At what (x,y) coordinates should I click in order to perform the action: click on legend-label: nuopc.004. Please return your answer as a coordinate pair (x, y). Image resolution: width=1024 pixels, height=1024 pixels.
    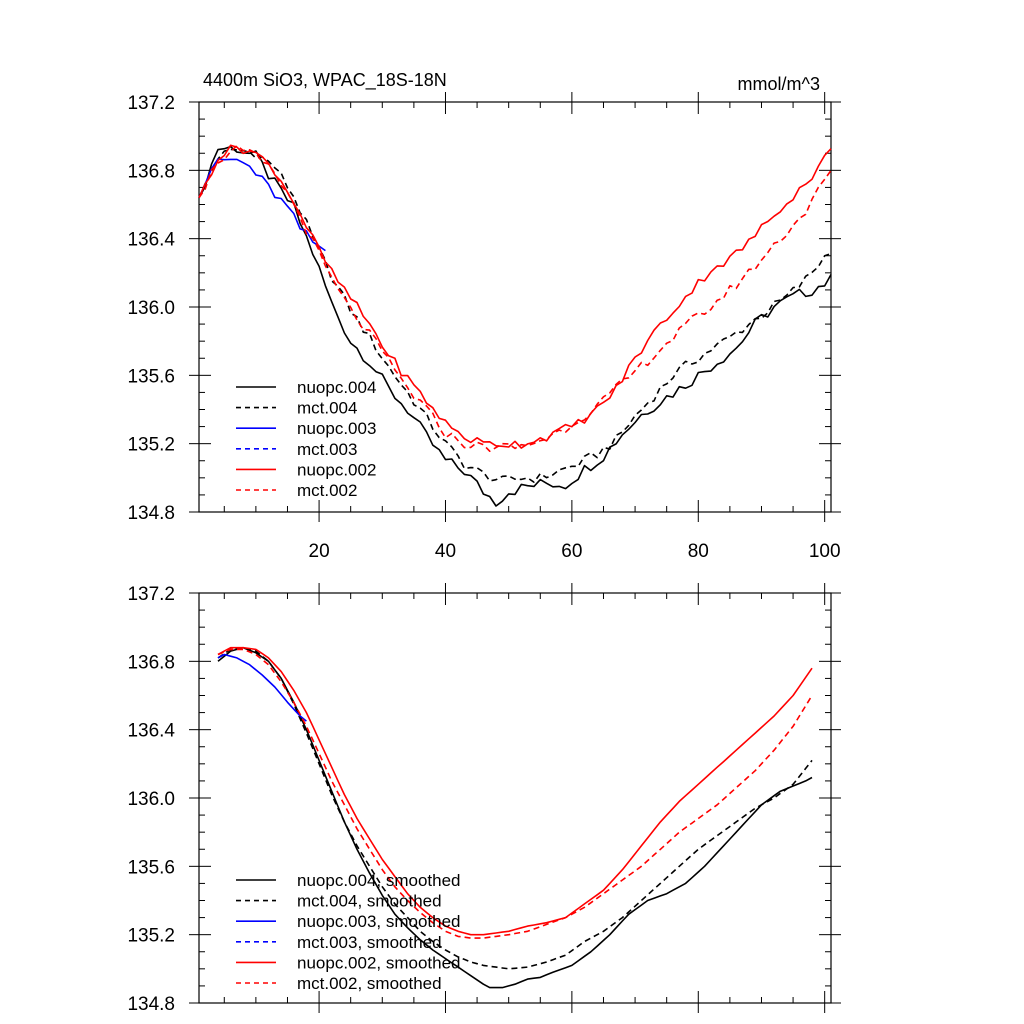
    Looking at the image, I should click on (336, 387).